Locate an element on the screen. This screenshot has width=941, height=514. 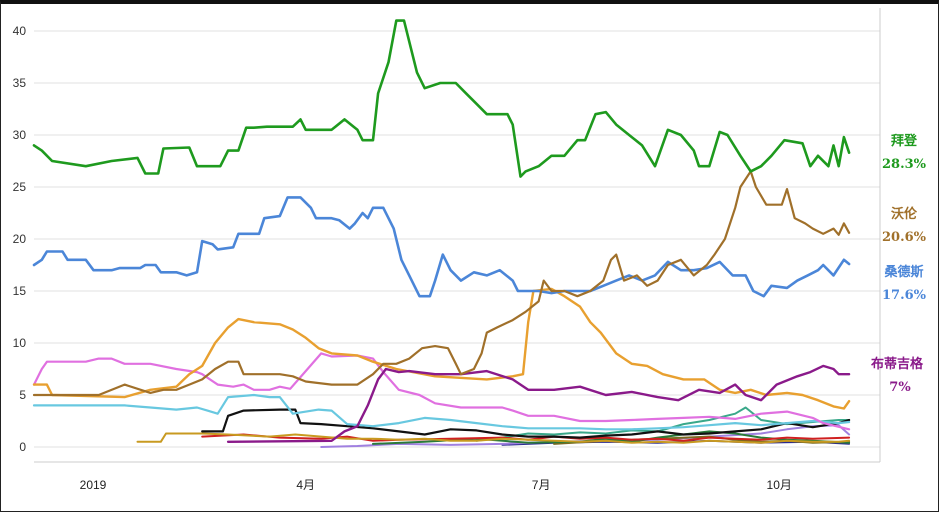
y-tick-label: 5 is located at coordinates (22, 395).